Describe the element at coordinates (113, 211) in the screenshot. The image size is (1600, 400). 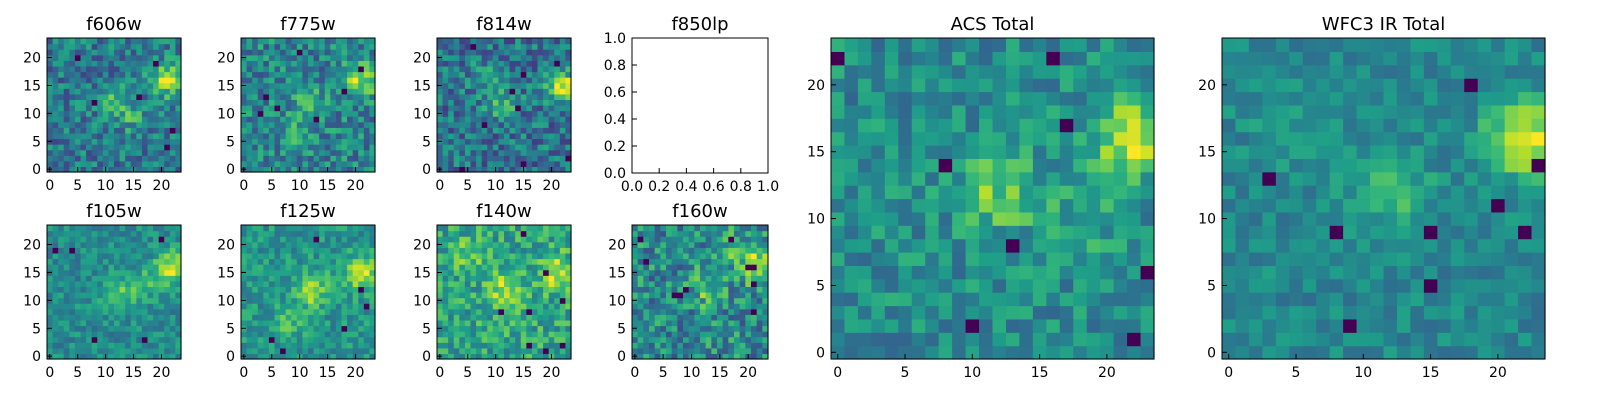
I see `panel-title: f105w` at that location.